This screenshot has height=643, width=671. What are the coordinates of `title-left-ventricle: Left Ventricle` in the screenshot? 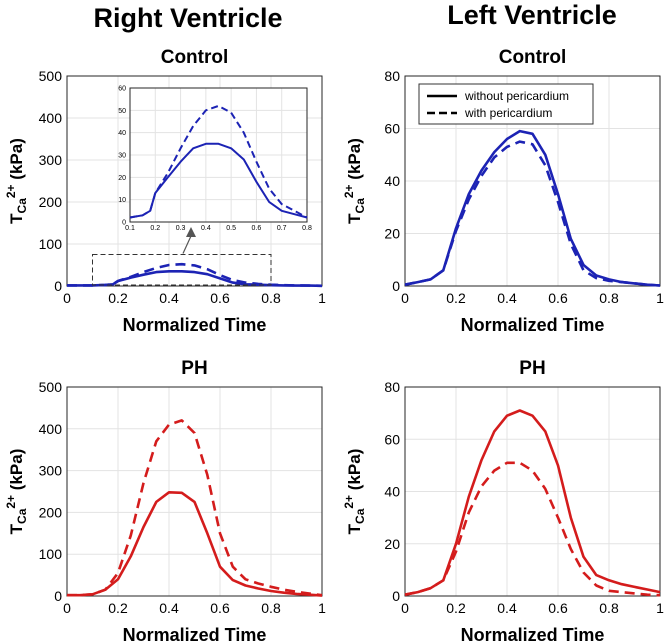 It's located at (532, 15).